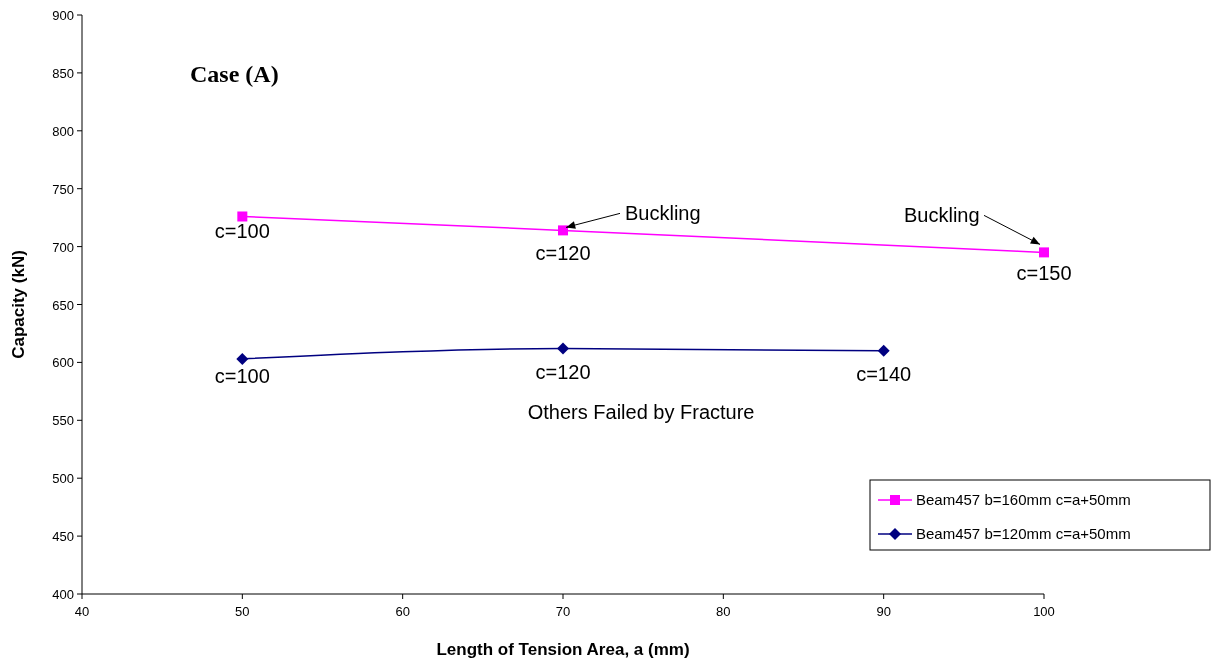  I want to click on y-tick-label: 650, so click(63, 305).